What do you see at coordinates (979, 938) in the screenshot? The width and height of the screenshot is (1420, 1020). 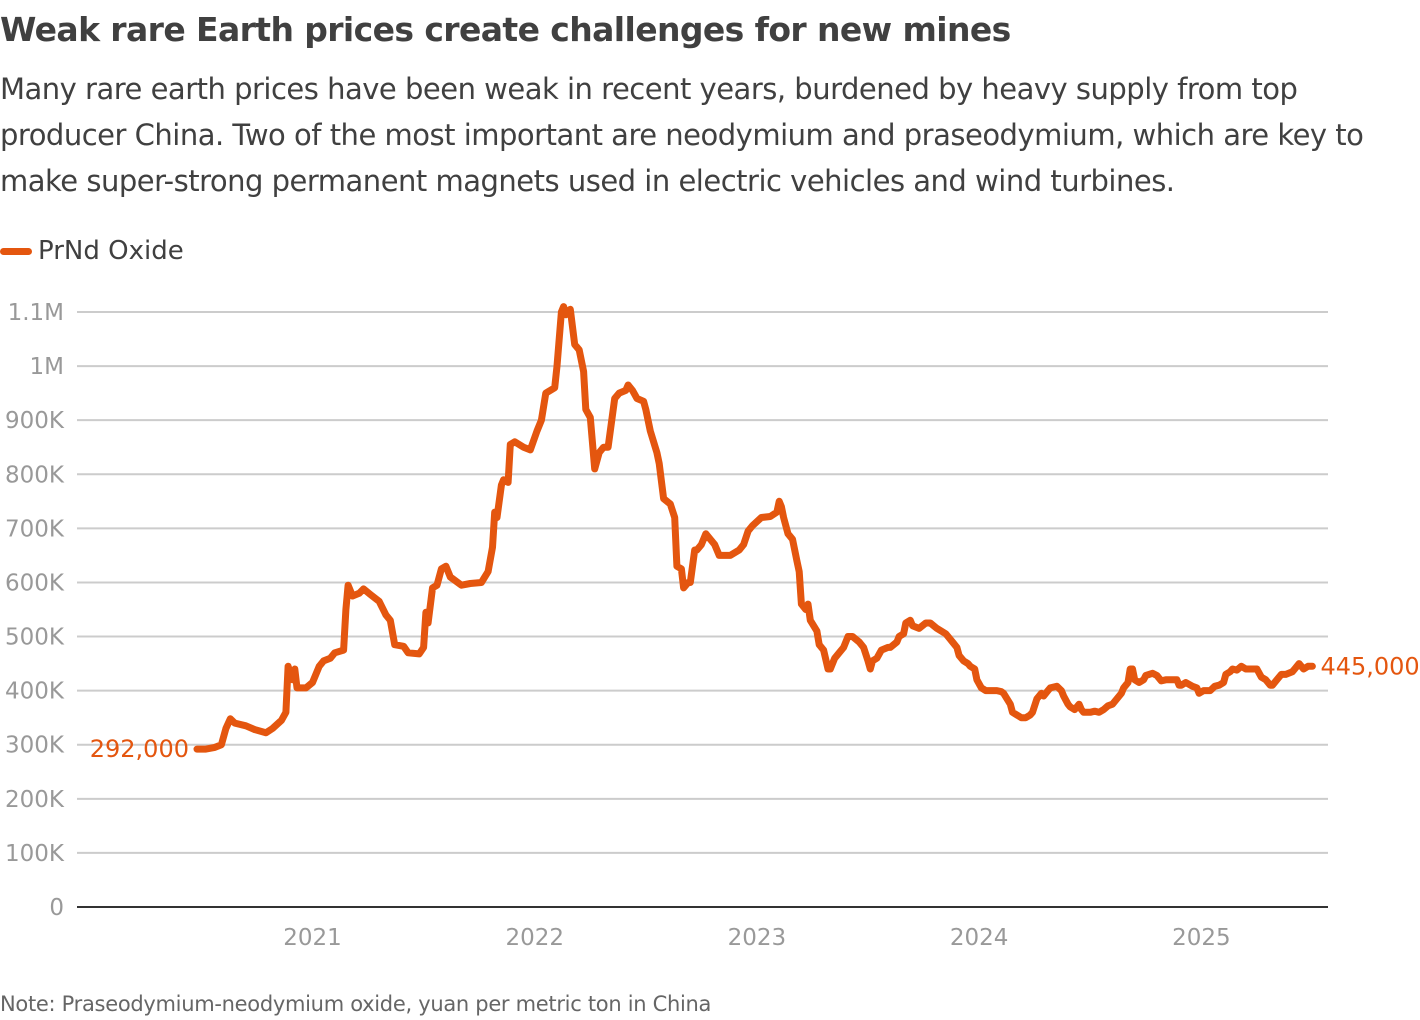 I see `x-tick-label: 2024` at bounding box center [979, 938].